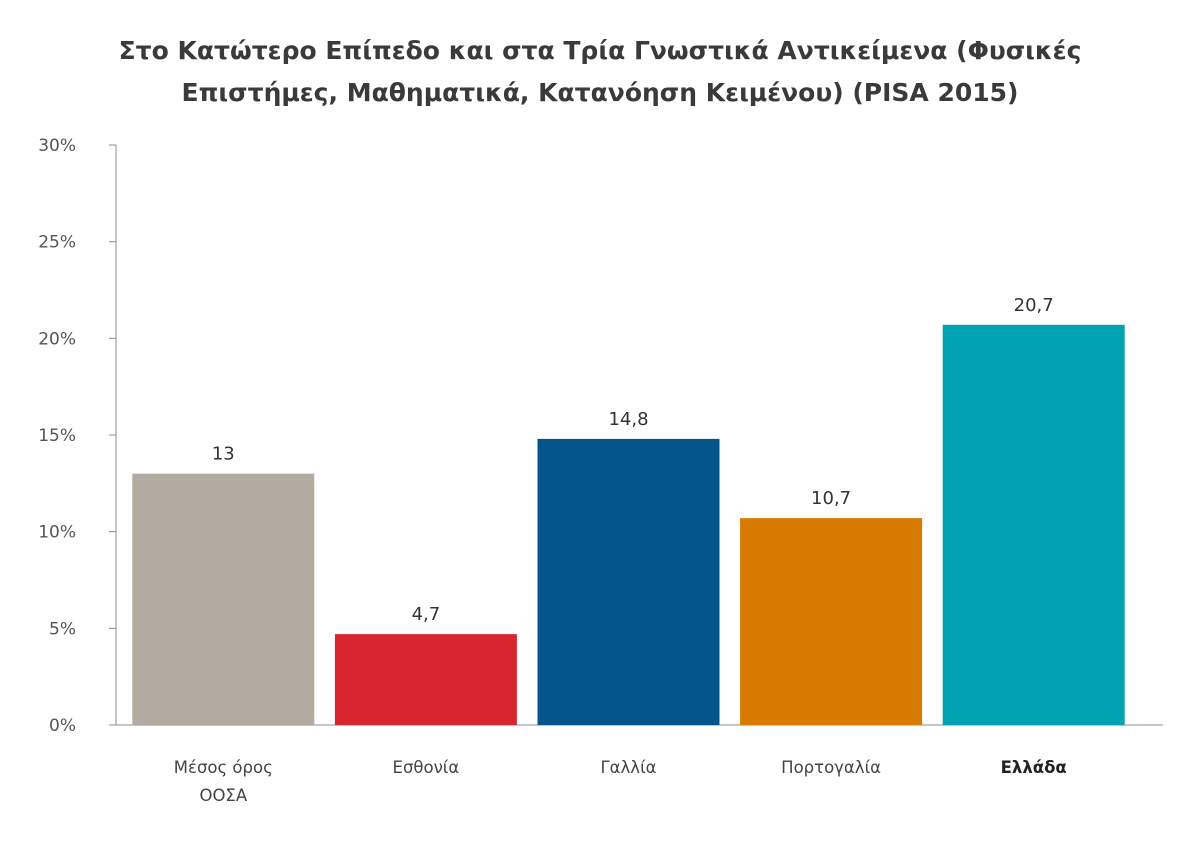 The height and width of the screenshot is (848, 1200). What do you see at coordinates (57, 436) in the screenshot?
I see `y-tick-label: 15%` at bounding box center [57, 436].